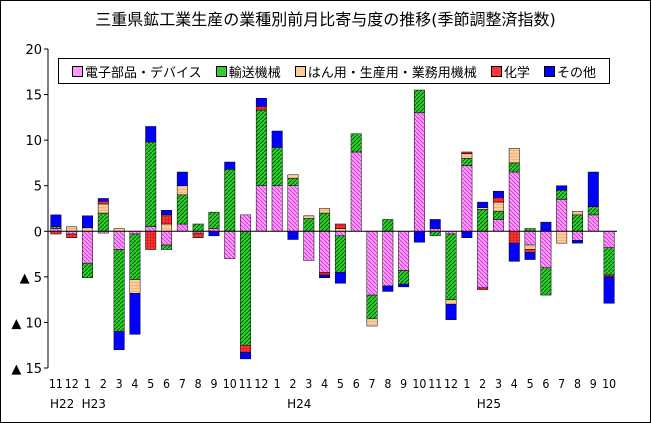 This screenshot has width=651, height=423. I want to click on bar-segment-s1-c18, so click(340, 254).